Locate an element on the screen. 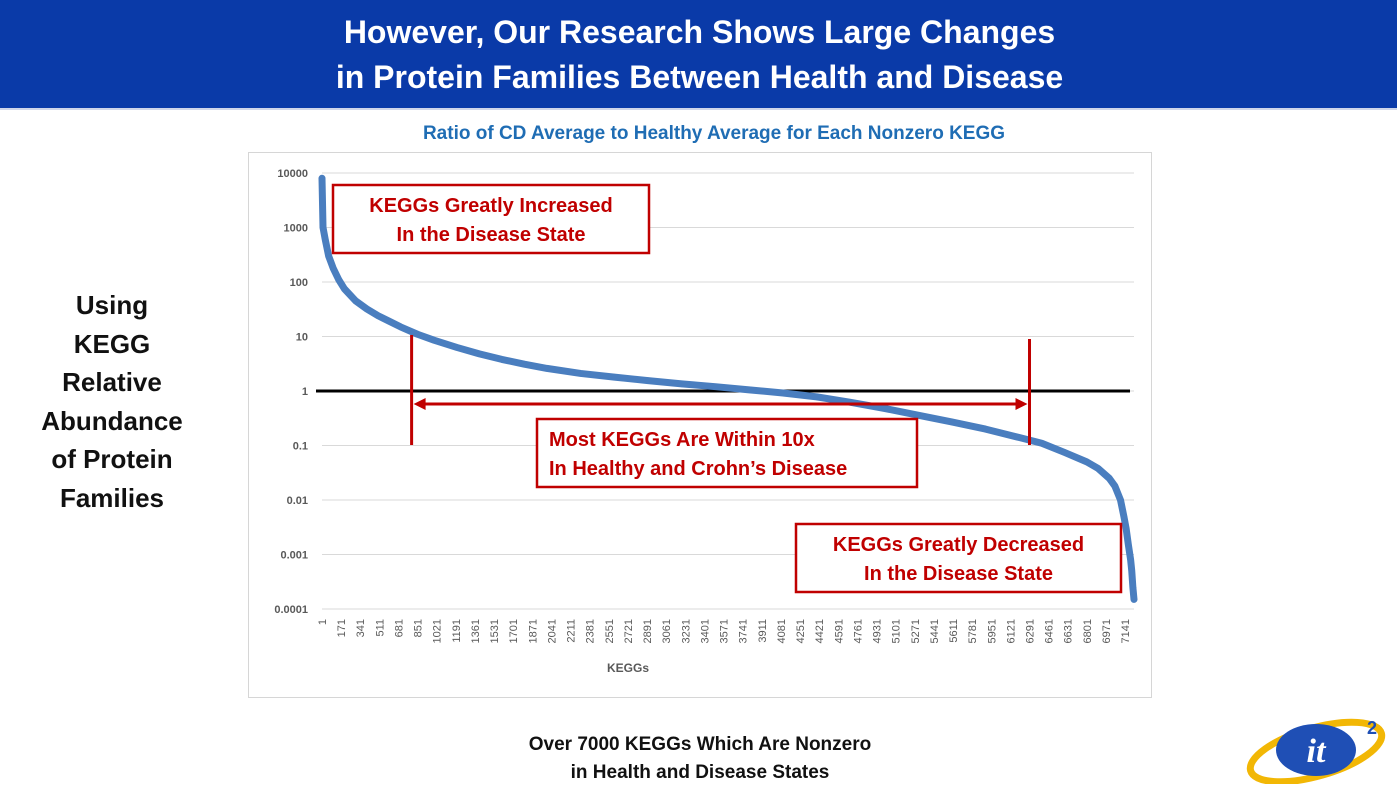 This screenshot has width=1399, height=787. side-label-line: KEGG is located at coordinates (112, 343).